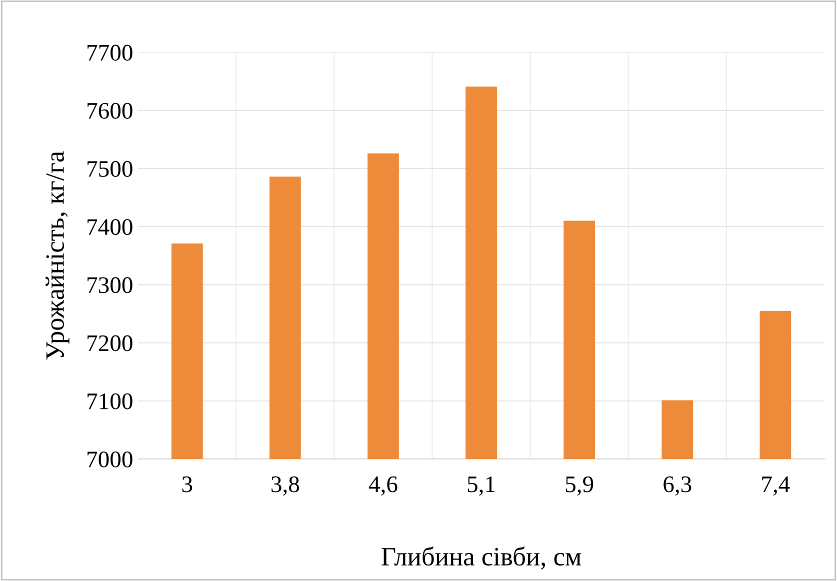  Describe the element at coordinates (110, 401) in the screenshot. I see `y-tick-label: 7100` at that location.